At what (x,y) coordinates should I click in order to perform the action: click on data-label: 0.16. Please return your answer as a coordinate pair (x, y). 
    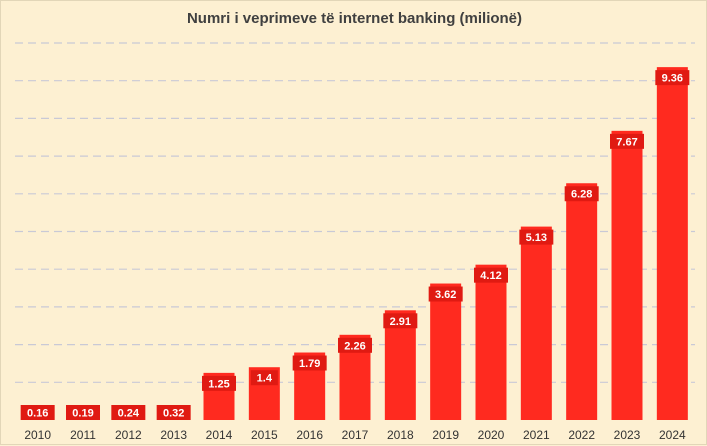
    Looking at the image, I should click on (37, 414).